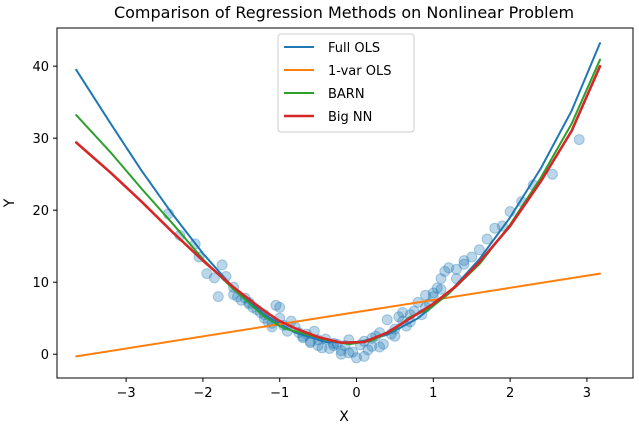 This screenshot has width=639, height=427. Describe the element at coordinates (350, 117) in the screenshot. I see `legend-label: Big NN` at that location.